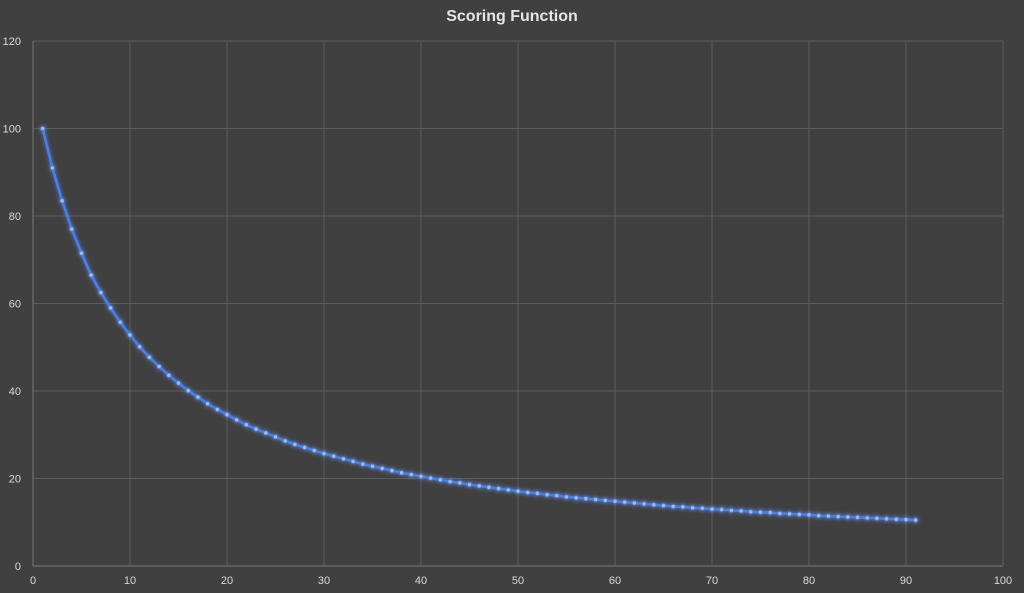 The width and height of the screenshot is (1024, 593). What do you see at coordinates (615, 581) in the screenshot?
I see `x-tick-label: 60` at bounding box center [615, 581].